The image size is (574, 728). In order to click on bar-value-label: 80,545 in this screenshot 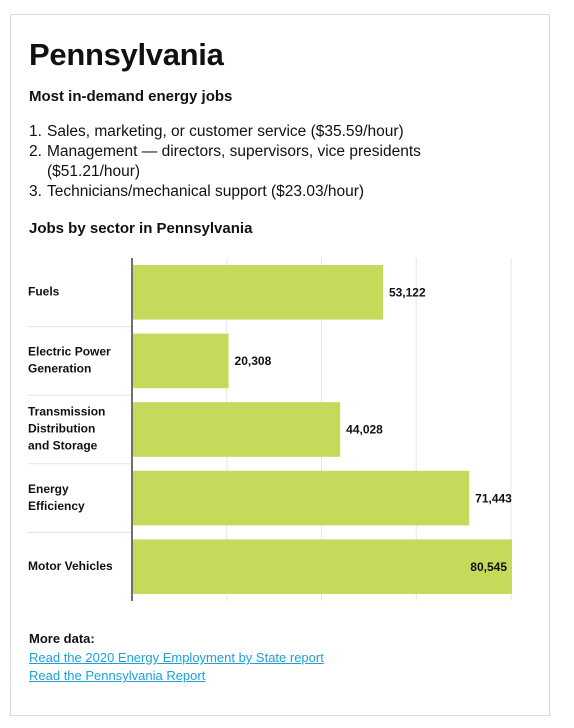, I will do `click(488, 567)`.